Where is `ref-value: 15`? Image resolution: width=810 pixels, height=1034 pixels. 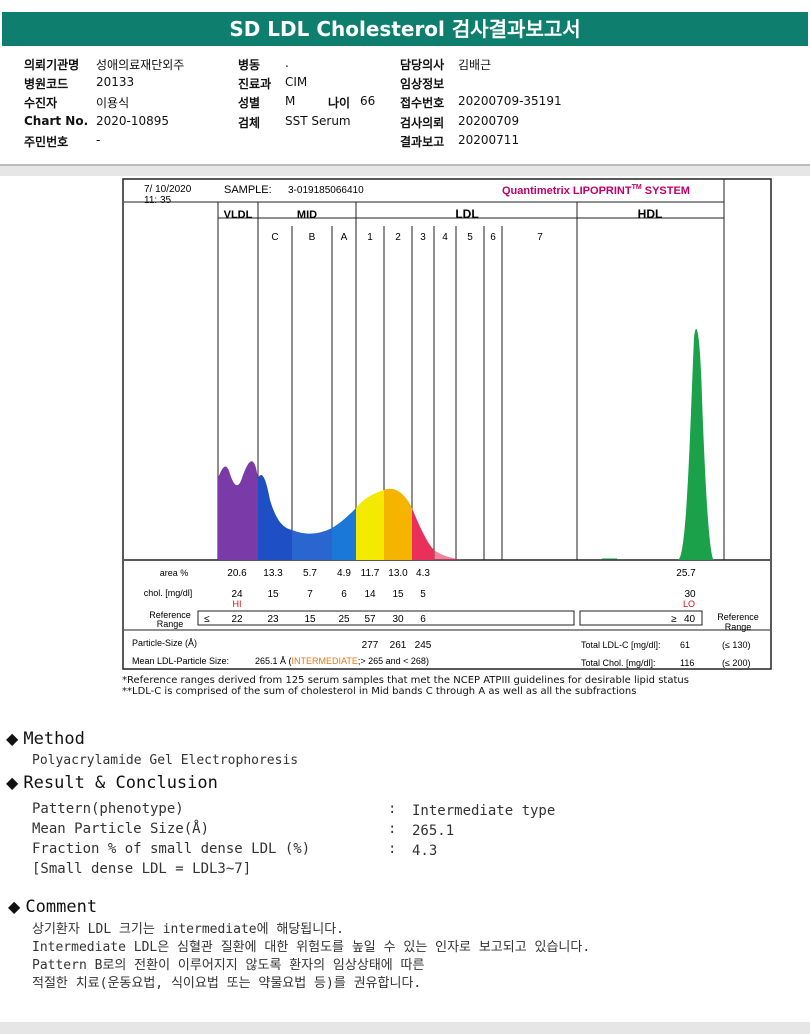
ref-value: 15 is located at coordinates (310, 619).